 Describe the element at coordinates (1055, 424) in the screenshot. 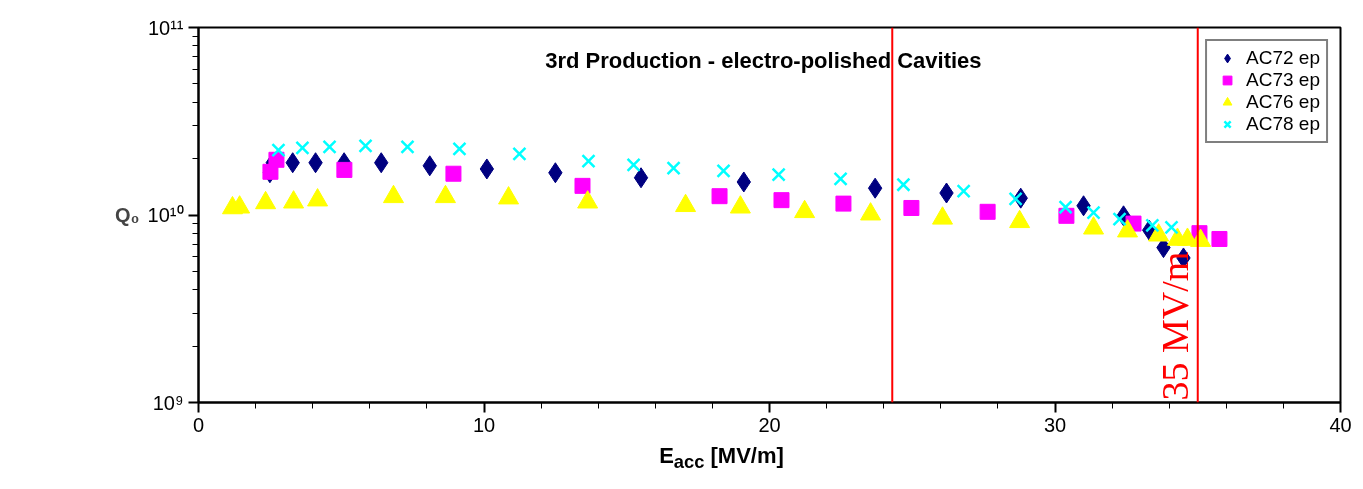

I see `x-tick-label: 30` at that location.